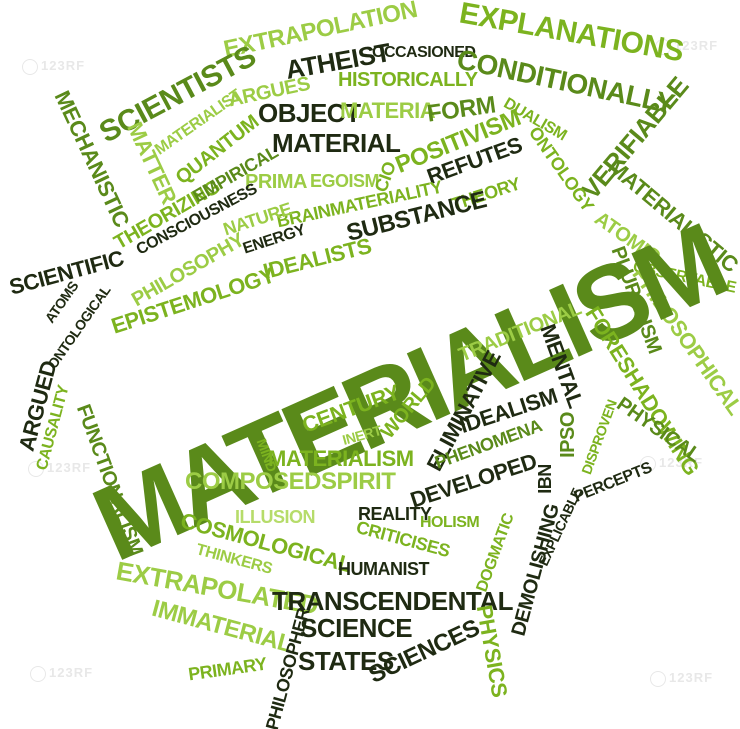 Image resolution: width=740 pixels, height=729 pixels. What do you see at coordinates (450, 522) in the screenshot?
I see `word: HOLISM` at bounding box center [450, 522].